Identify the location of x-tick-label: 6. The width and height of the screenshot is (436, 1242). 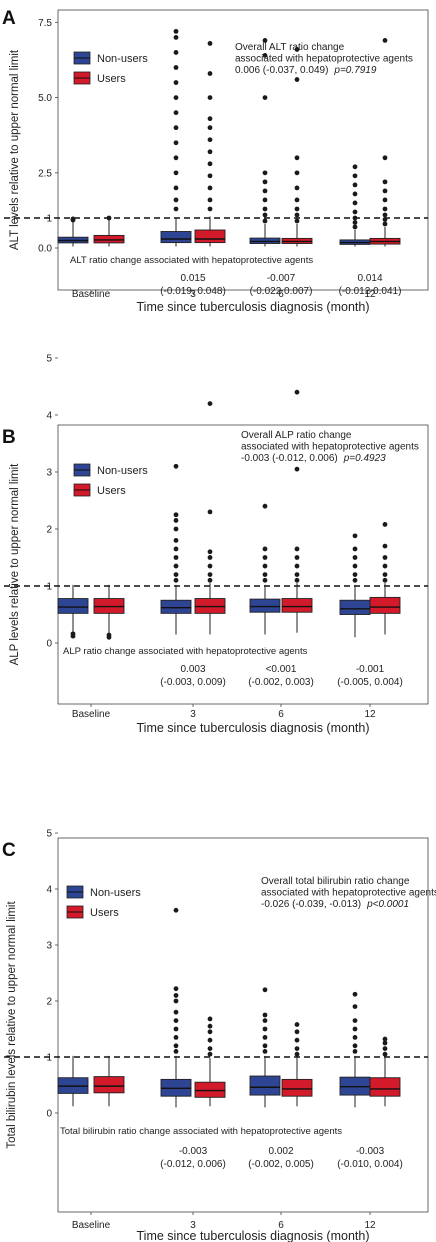
(281, 294).